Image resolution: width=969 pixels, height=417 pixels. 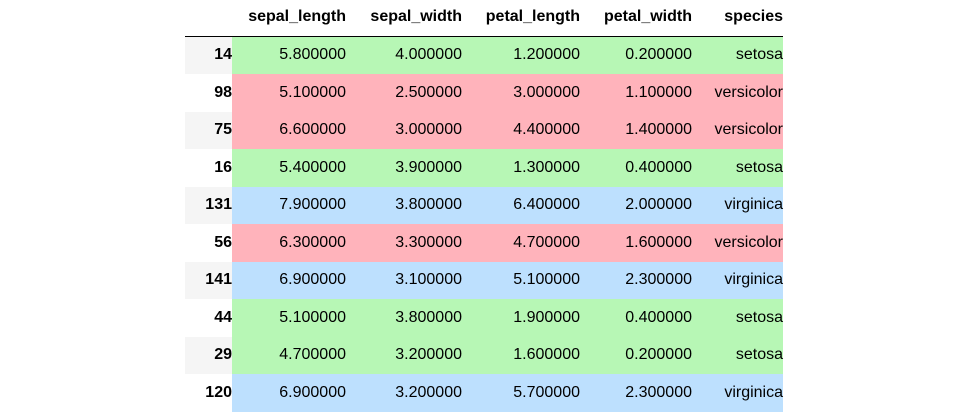 I want to click on cell-sepal-width: 2.500000, so click(x=404, y=93).